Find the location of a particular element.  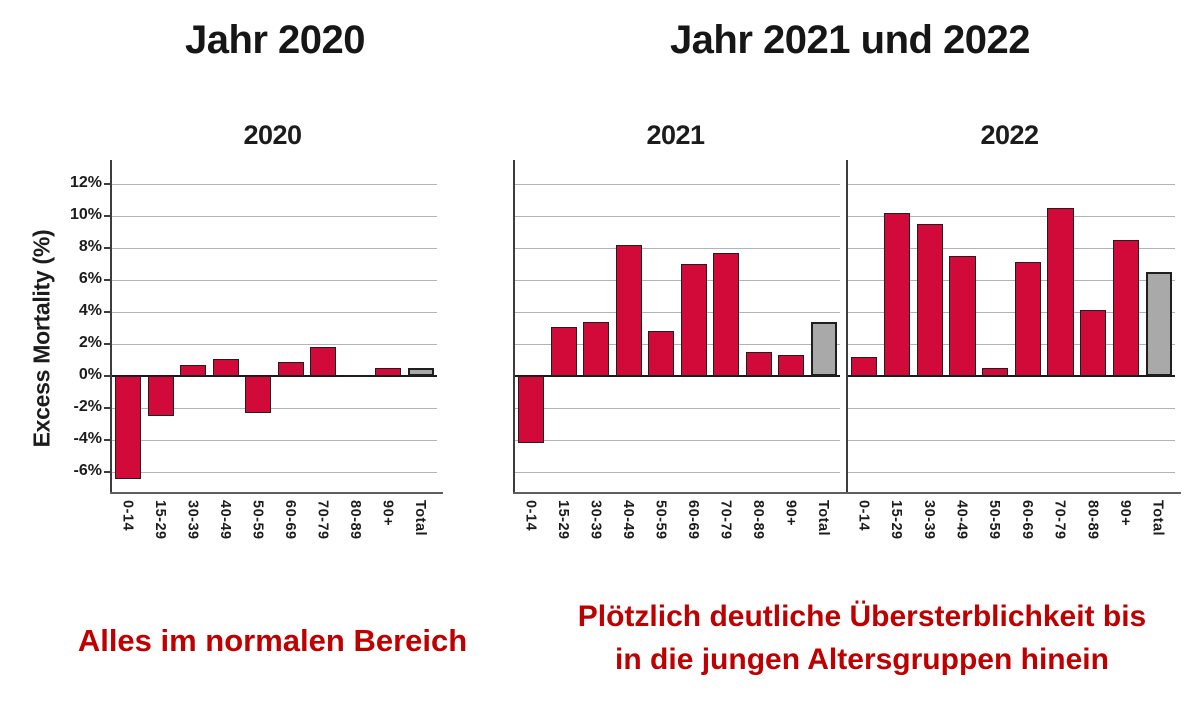

y-tick-label: 8% is located at coordinates (90, 247).